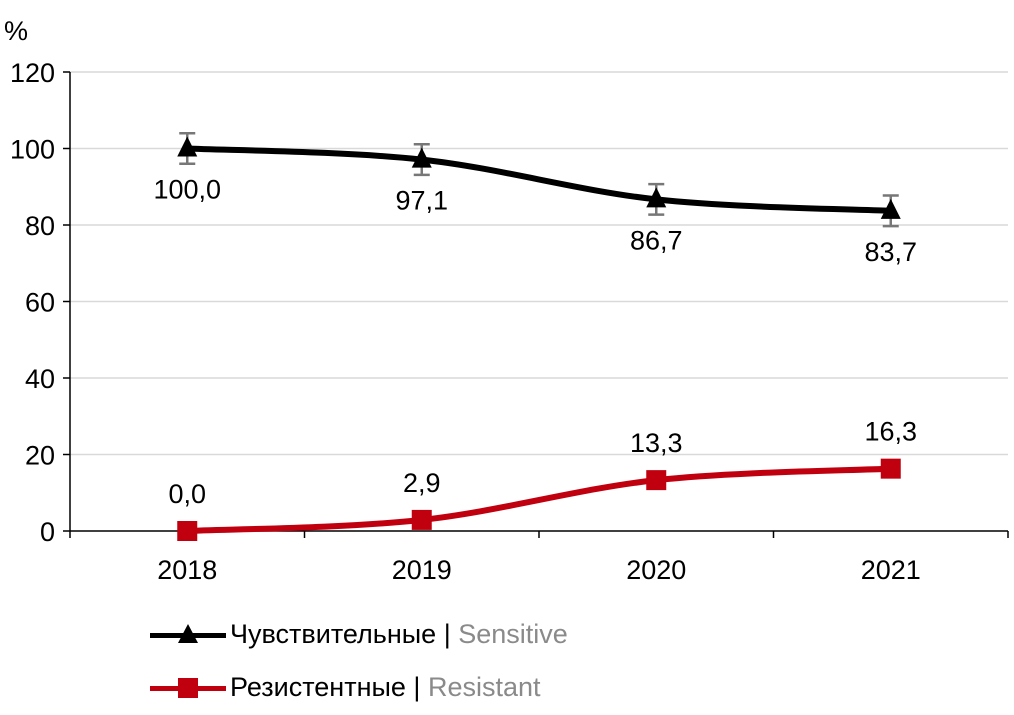  What do you see at coordinates (484, 687) in the screenshot?
I see `legend-label-en: Resistant` at bounding box center [484, 687].